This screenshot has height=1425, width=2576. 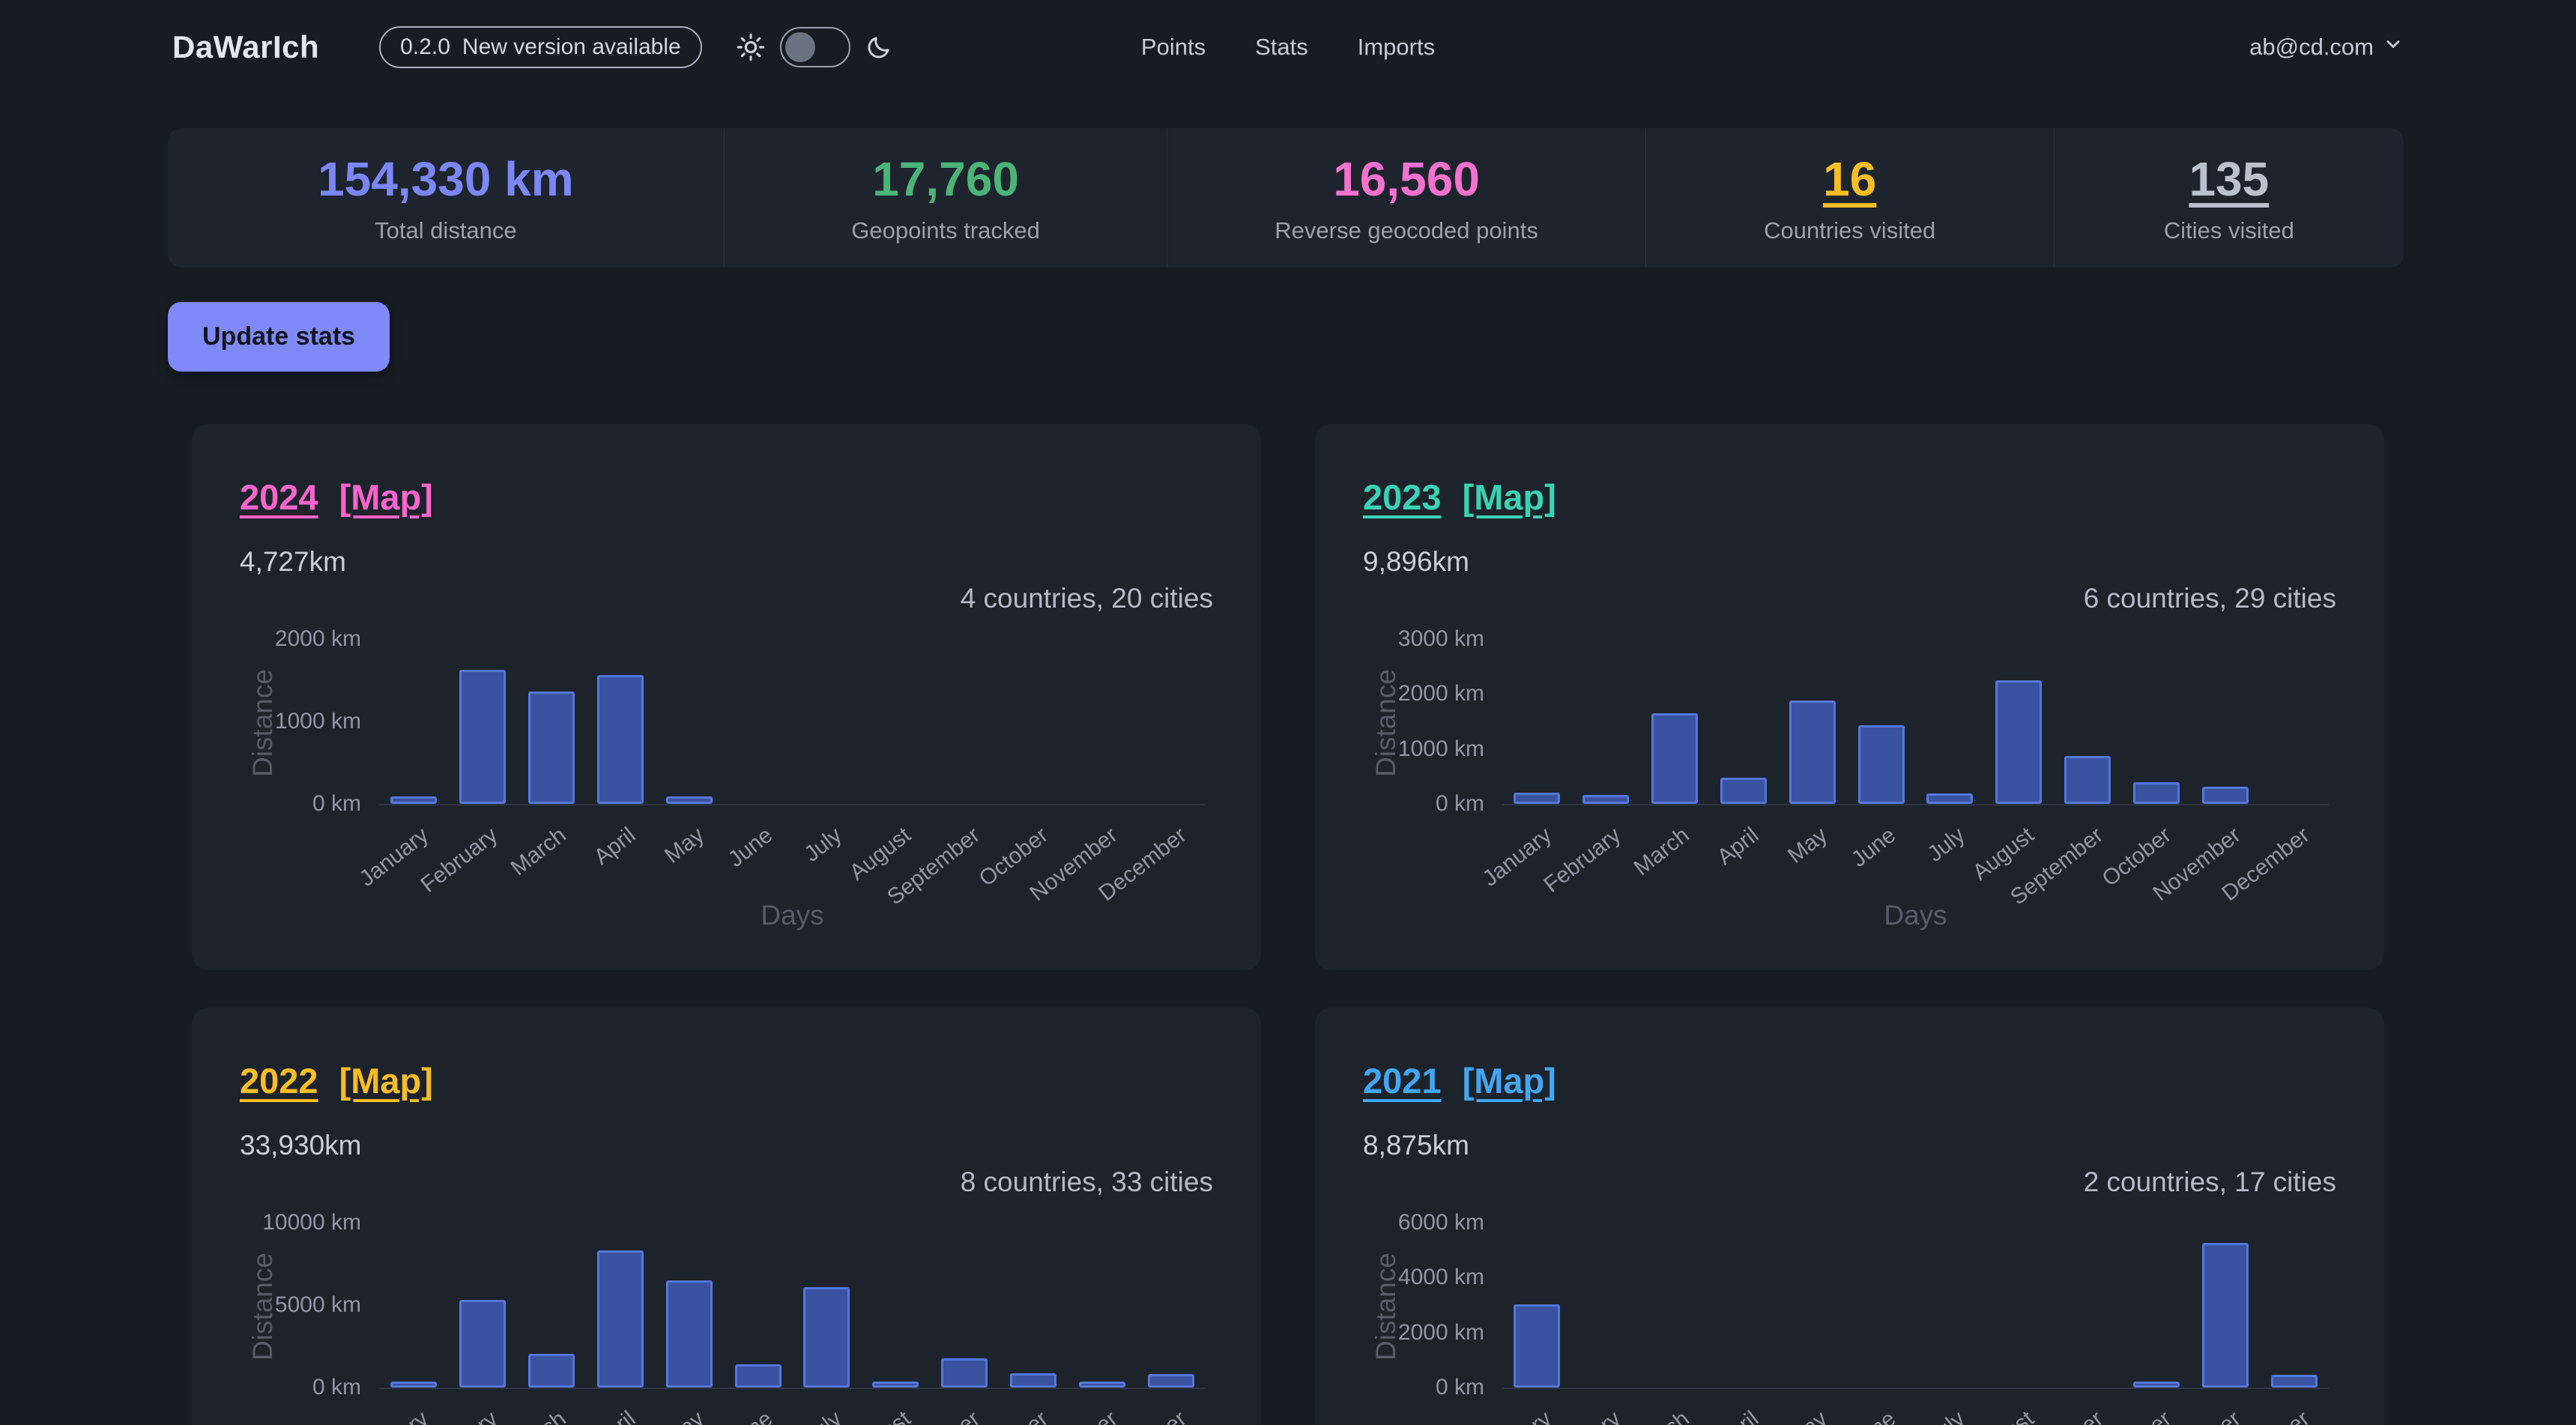 What do you see at coordinates (1281, 46) in the screenshot?
I see `nav-stats: Stats` at bounding box center [1281, 46].